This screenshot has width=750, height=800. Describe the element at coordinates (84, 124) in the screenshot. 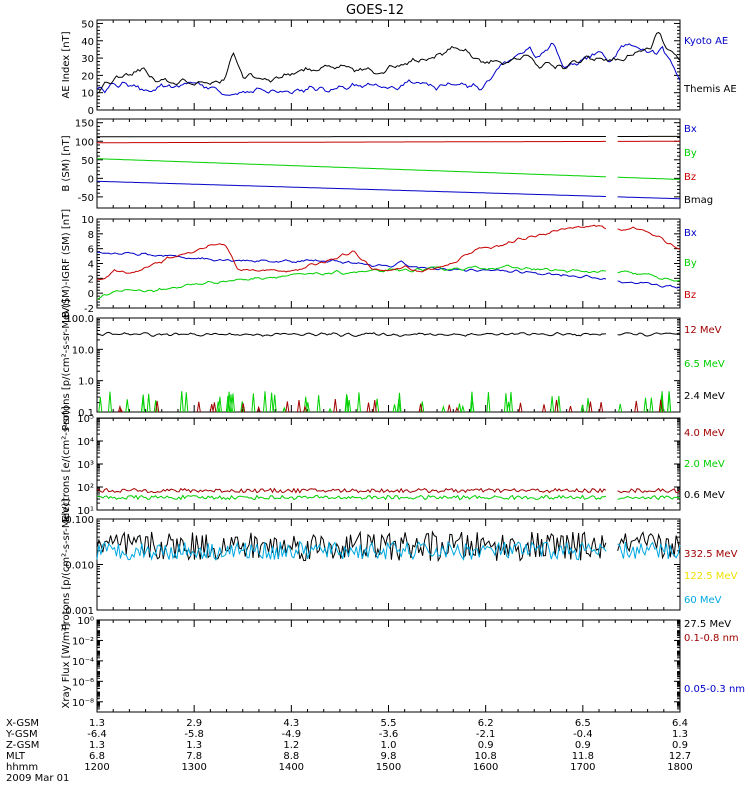

I see `y-tick-label: 150` at that location.